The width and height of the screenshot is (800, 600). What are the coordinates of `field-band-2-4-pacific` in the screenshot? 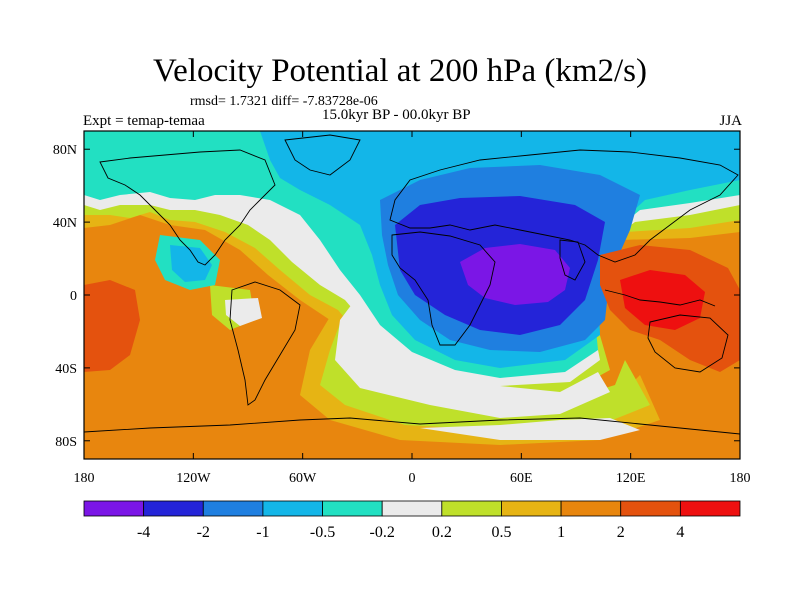 It's located at (112, 326).